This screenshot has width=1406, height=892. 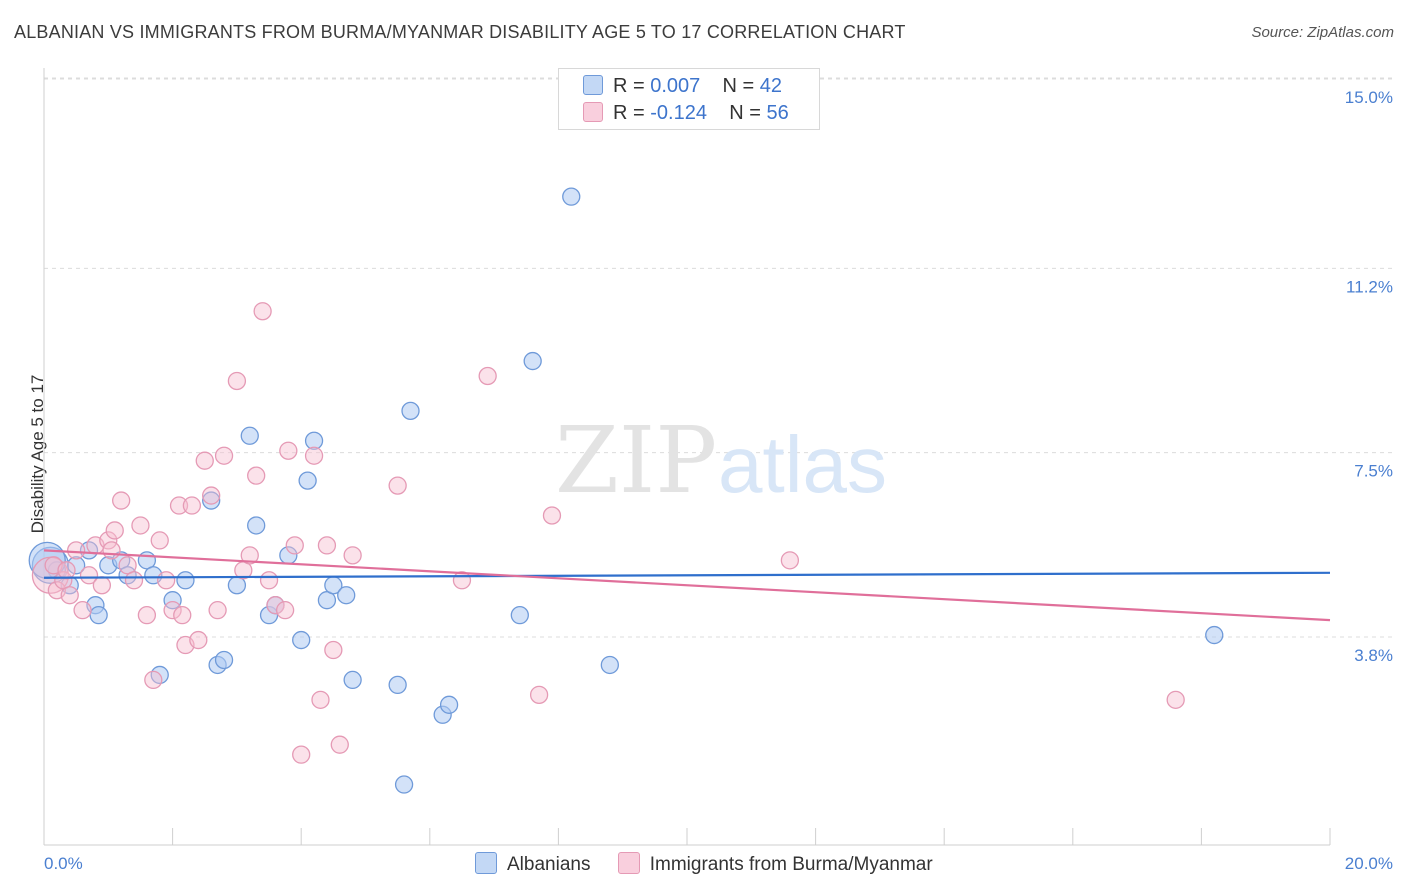 What do you see at coordinates (593, 112) in the screenshot?
I see `legend-swatch-pink` at bounding box center [593, 112].